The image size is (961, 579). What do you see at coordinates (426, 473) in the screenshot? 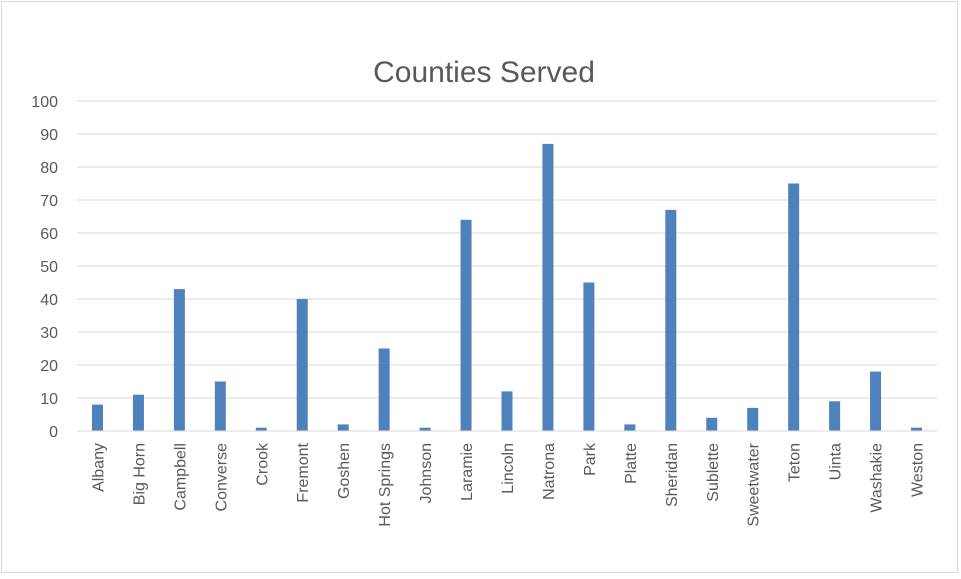
I see `x-tick-label: Johnson` at bounding box center [426, 473].